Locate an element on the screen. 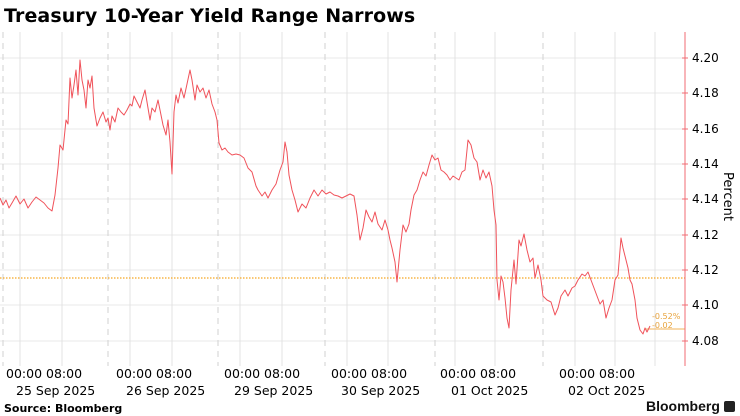 Image resolution: width=740 pixels, height=416 pixels. x-tick-date: 26 Sep 2025 is located at coordinates (166, 390).